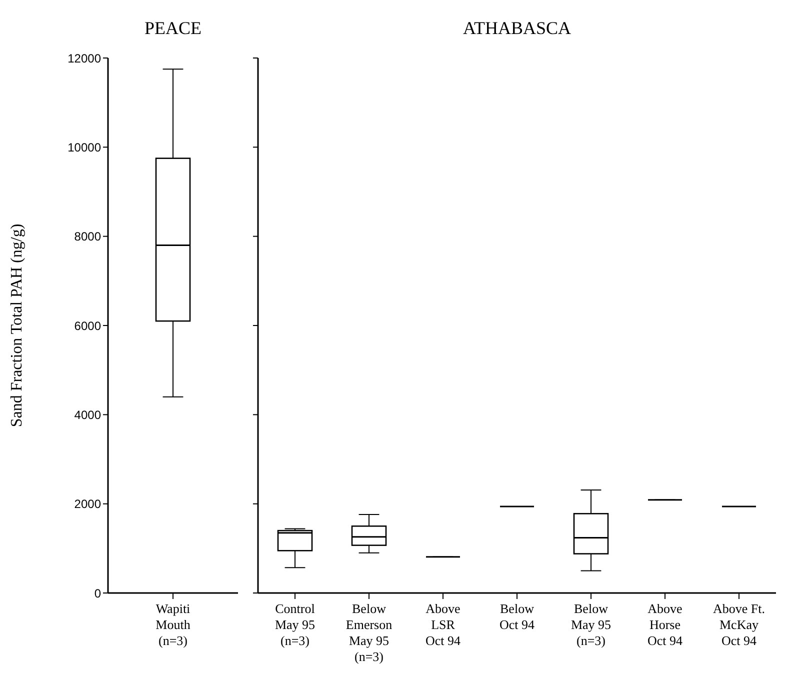 Image resolution: width=786 pixels, height=700 pixels. I want to click on chart-title: ATHABASCA, so click(517, 28).